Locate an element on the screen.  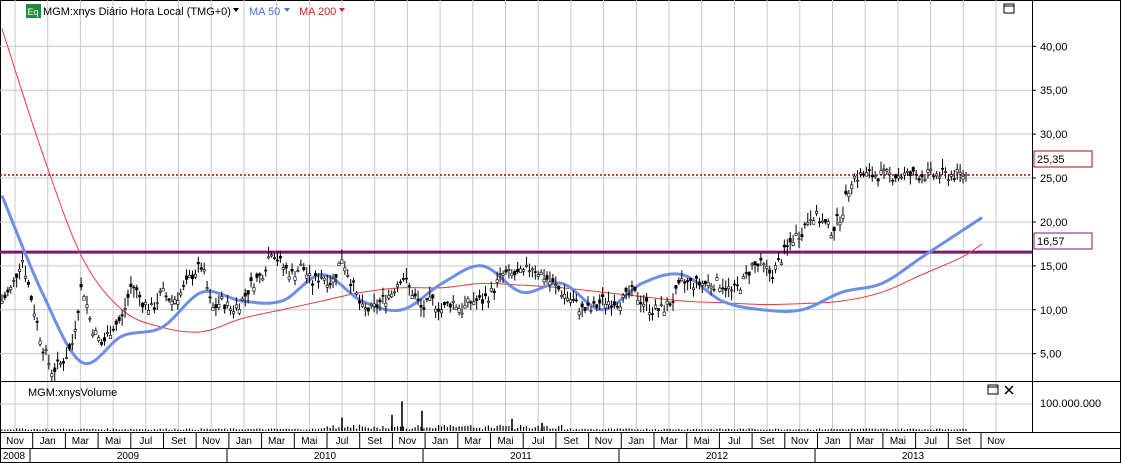
month-label: Jul is located at coordinates (145, 441).